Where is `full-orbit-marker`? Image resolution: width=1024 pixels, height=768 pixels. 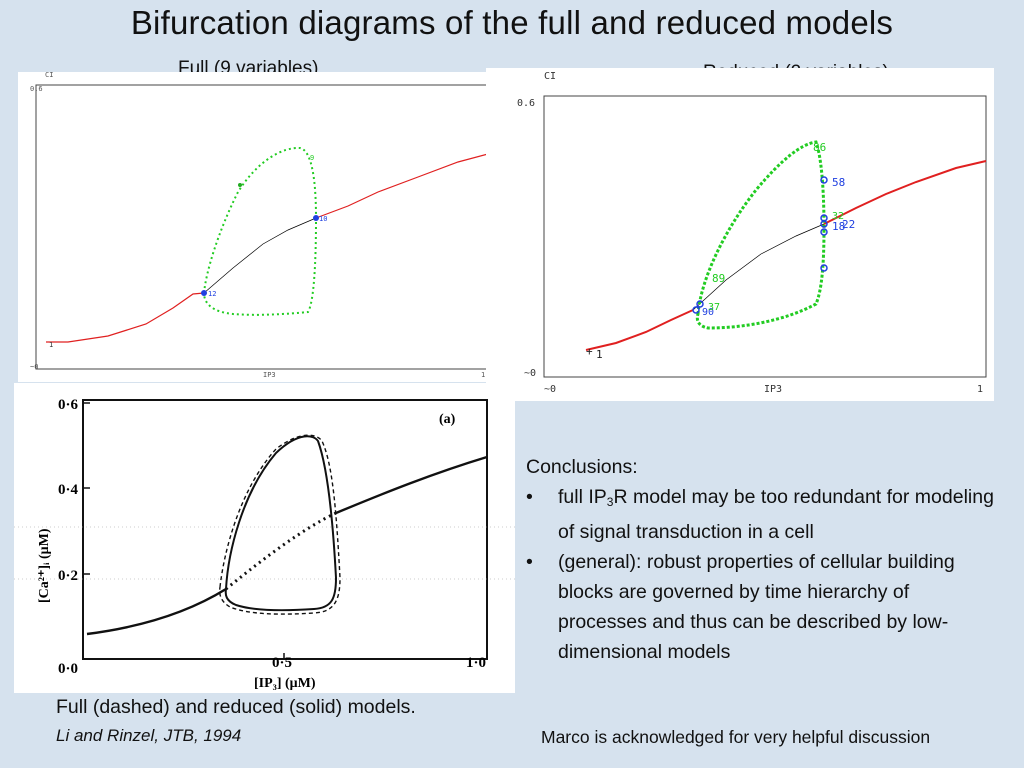 full-orbit-marker is located at coordinates (240, 185).